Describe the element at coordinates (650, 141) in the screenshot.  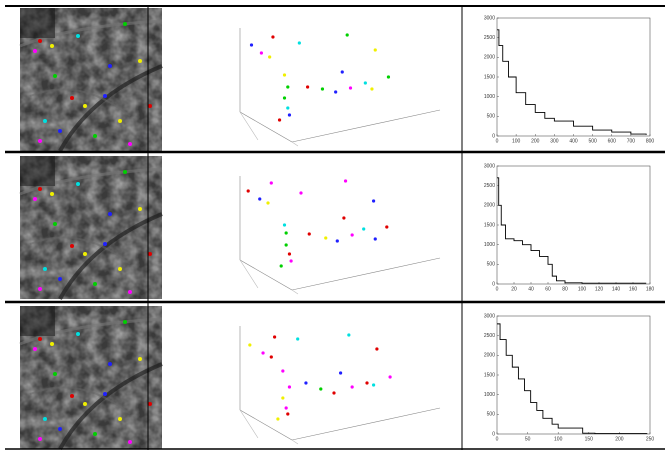
I see `x-tick-label: 800` at that location.